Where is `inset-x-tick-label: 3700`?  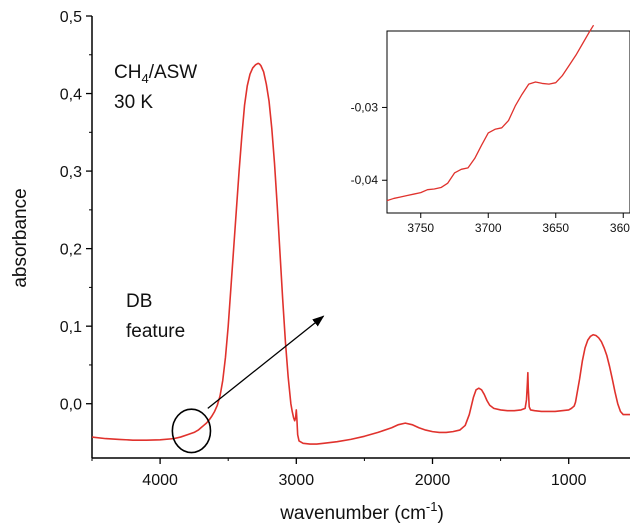
inset-x-tick-label: 3700 is located at coordinates (488, 228).